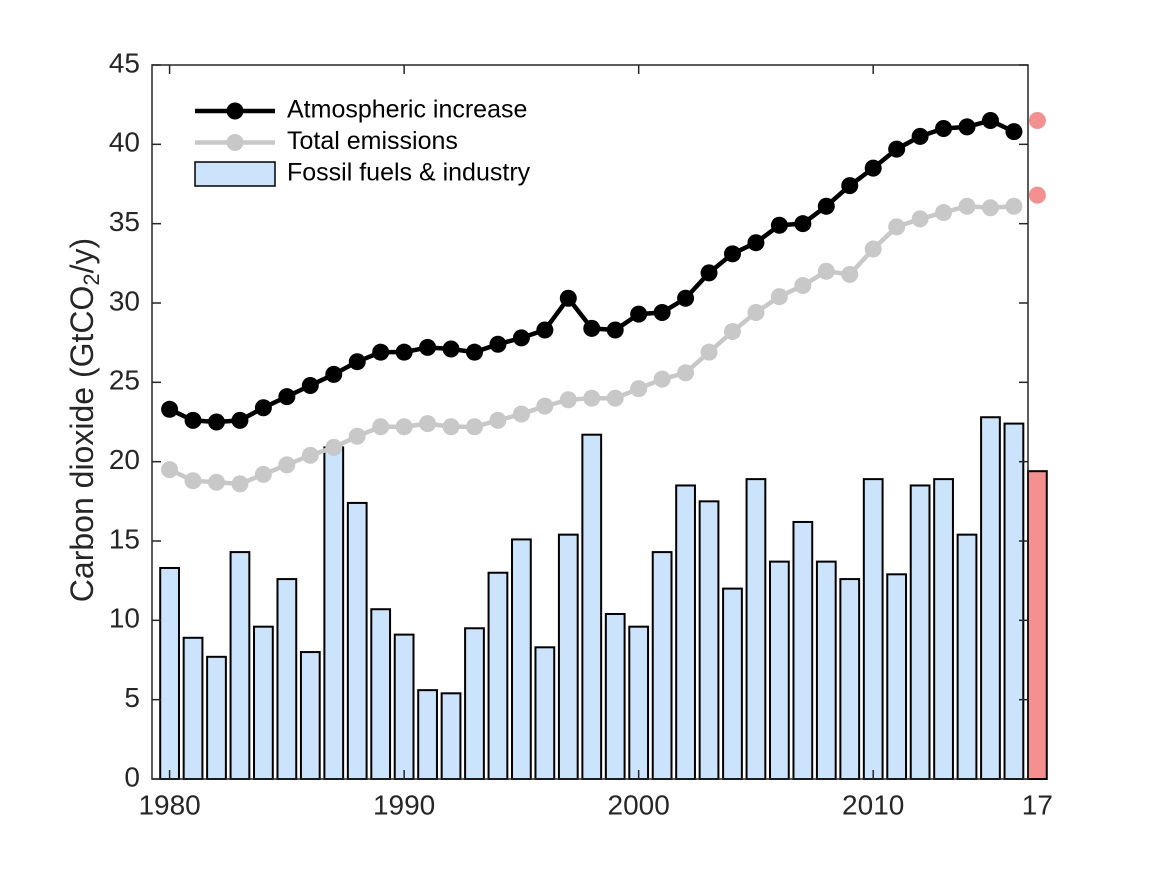 The image size is (1166, 875). What do you see at coordinates (82, 444) in the screenshot?
I see `y-label-main: Carbon dioxide (GtCO` at bounding box center [82, 444].